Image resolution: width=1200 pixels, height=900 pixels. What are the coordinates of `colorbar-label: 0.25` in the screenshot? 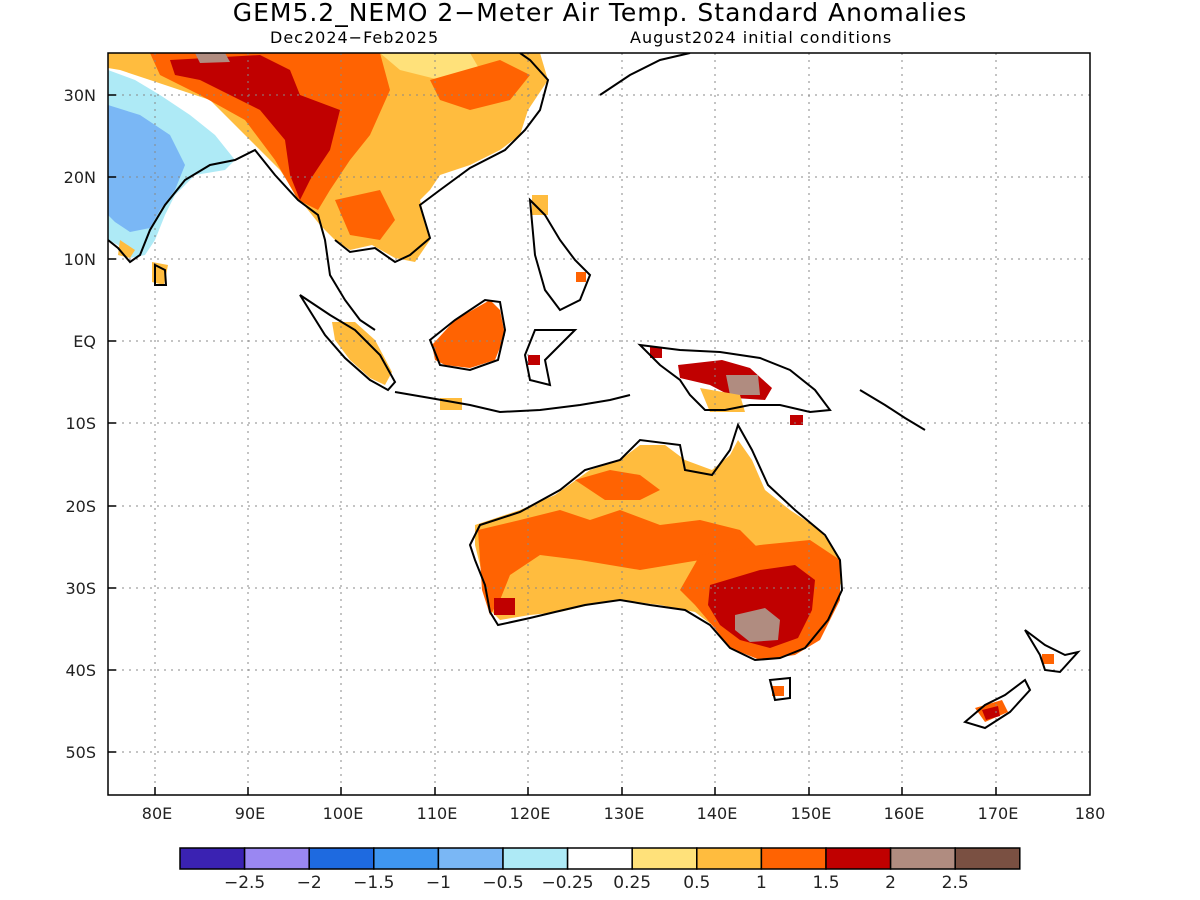 It's located at (632, 883).